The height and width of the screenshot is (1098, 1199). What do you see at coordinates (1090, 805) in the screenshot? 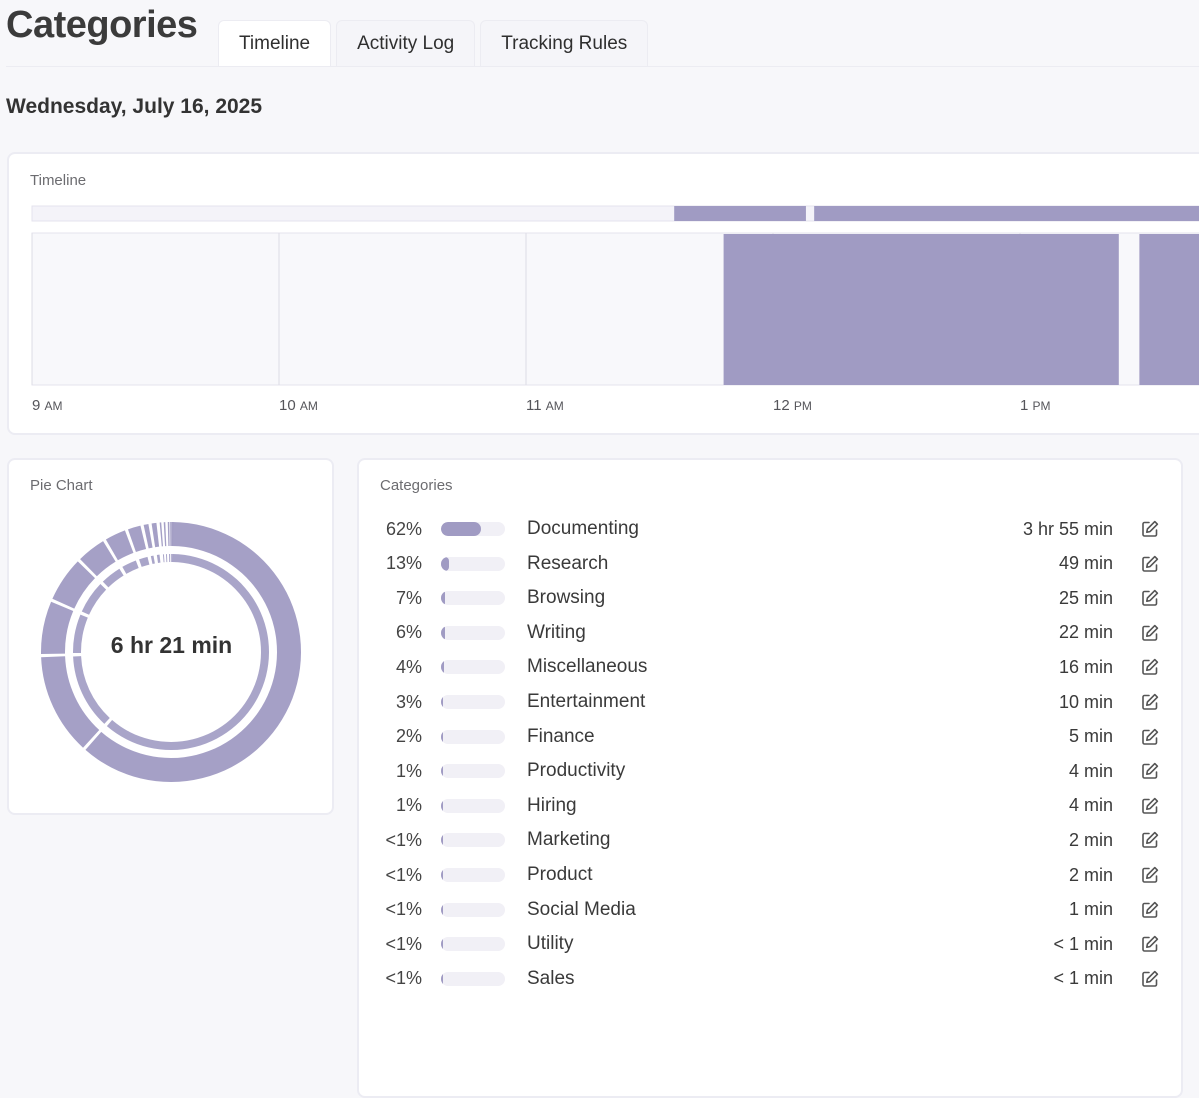
I see `category-duration: 4 min` at bounding box center [1090, 805].